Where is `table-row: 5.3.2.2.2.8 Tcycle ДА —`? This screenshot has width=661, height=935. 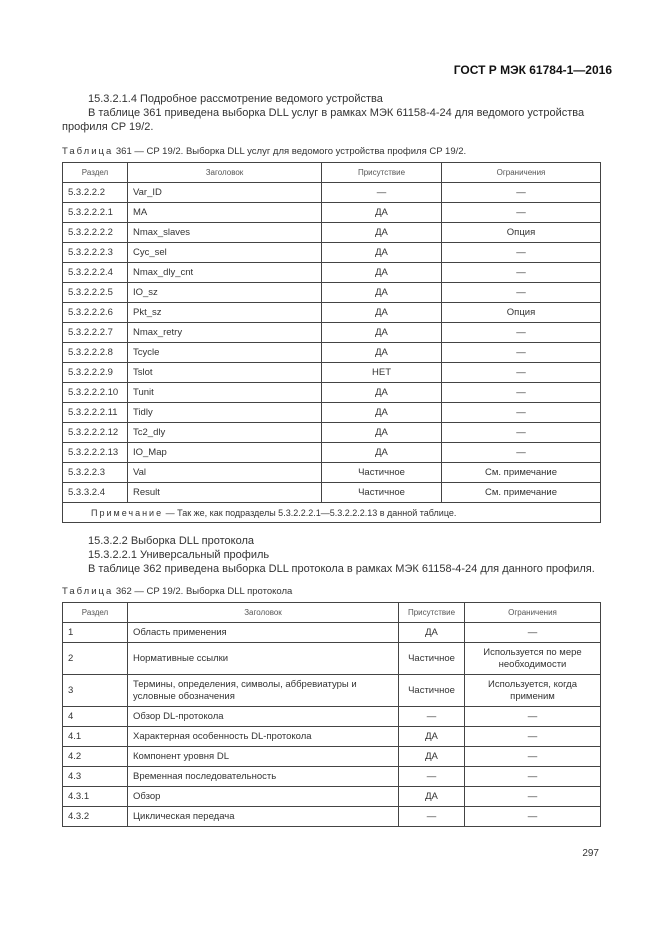 table-row: 5.3.2.2.2.8 Tcycle ДА — is located at coordinates (331, 352).